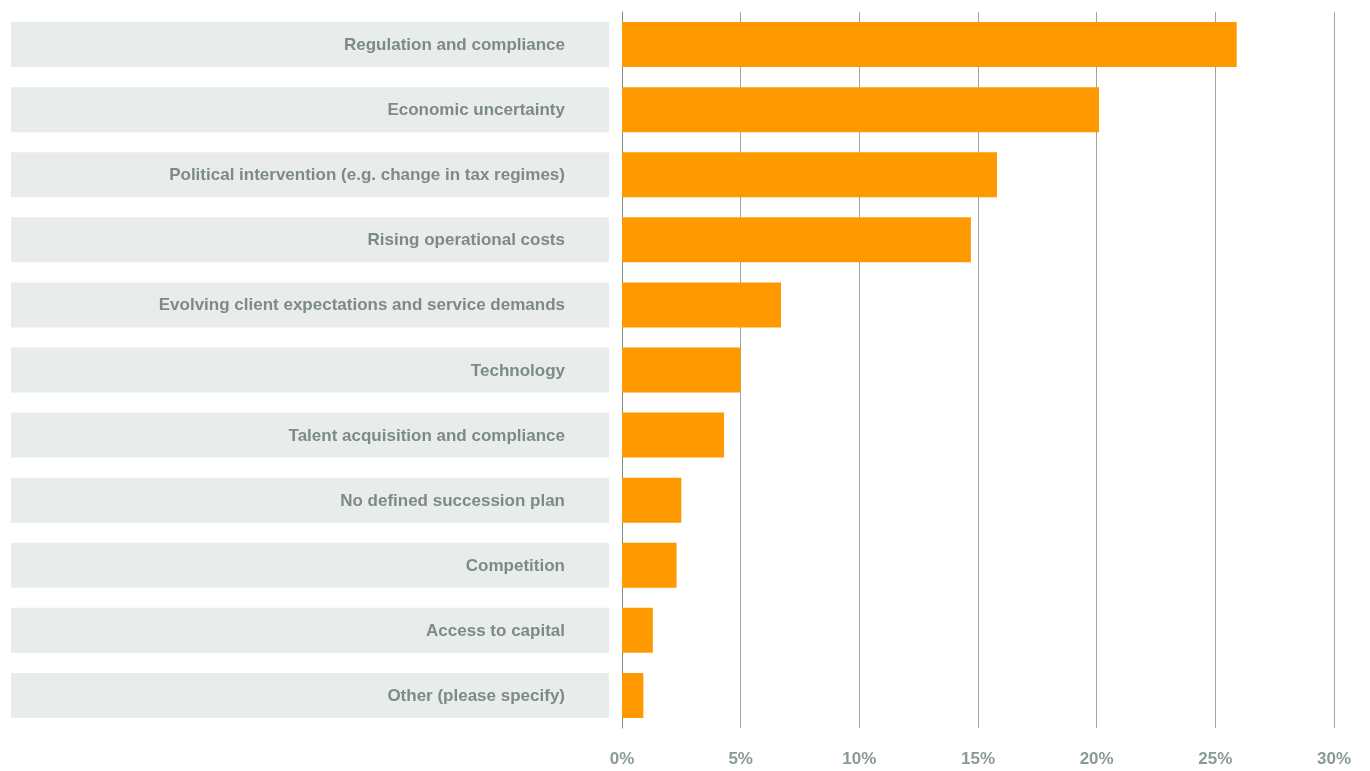  What do you see at coordinates (1096, 758) in the screenshot?
I see `x-tick-label: 20%` at bounding box center [1096, 758].